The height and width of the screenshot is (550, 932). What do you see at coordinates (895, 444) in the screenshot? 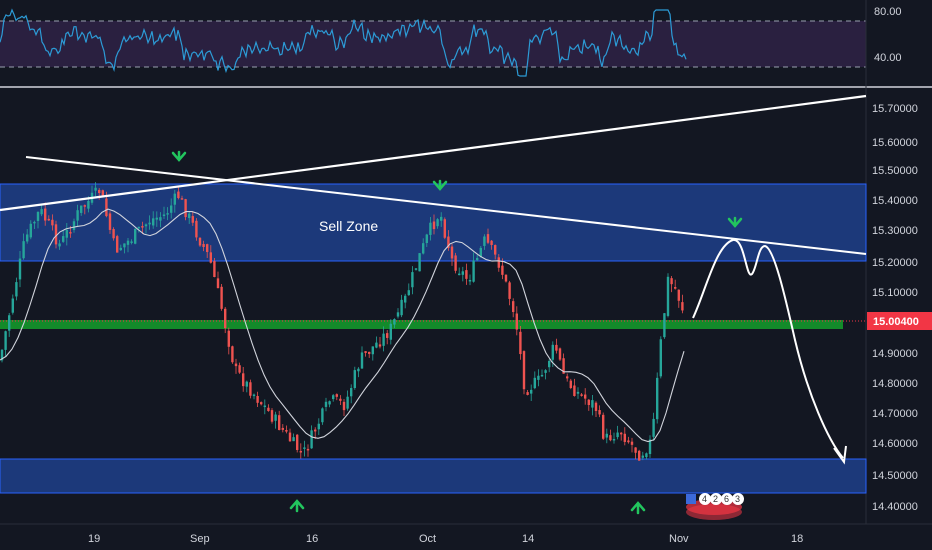
I see `price-axis-label: 14.60000` at bounding box center [895, 444].